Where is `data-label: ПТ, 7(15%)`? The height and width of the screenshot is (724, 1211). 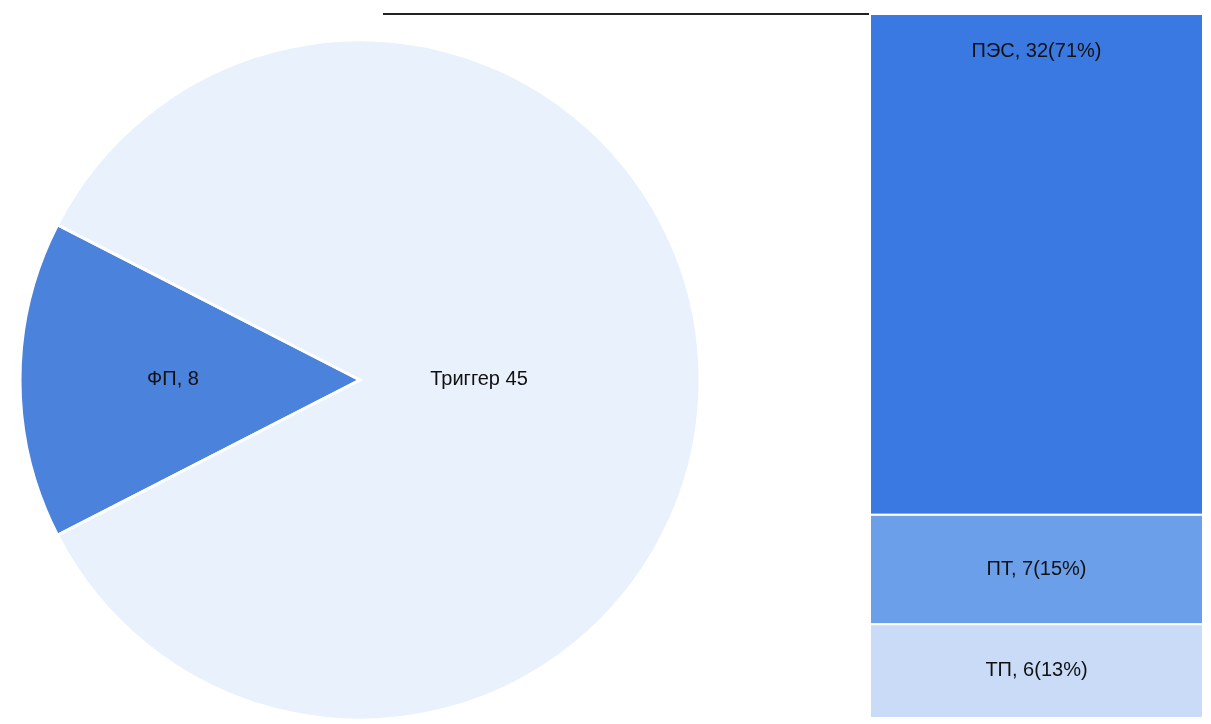
data-label: ПТ, 7(15%) is located at coordinates (1036, 567).